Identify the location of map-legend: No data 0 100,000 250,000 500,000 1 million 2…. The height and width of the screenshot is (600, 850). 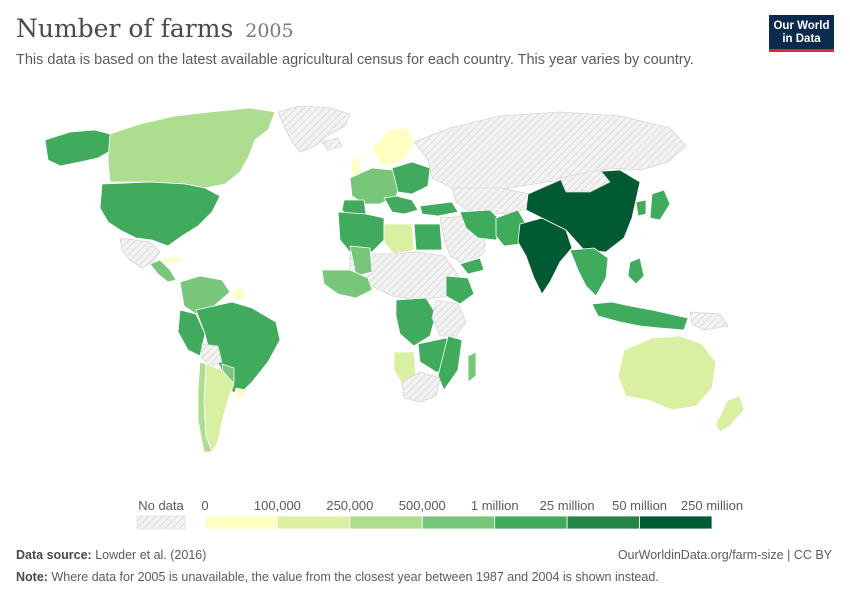
(439, 514).